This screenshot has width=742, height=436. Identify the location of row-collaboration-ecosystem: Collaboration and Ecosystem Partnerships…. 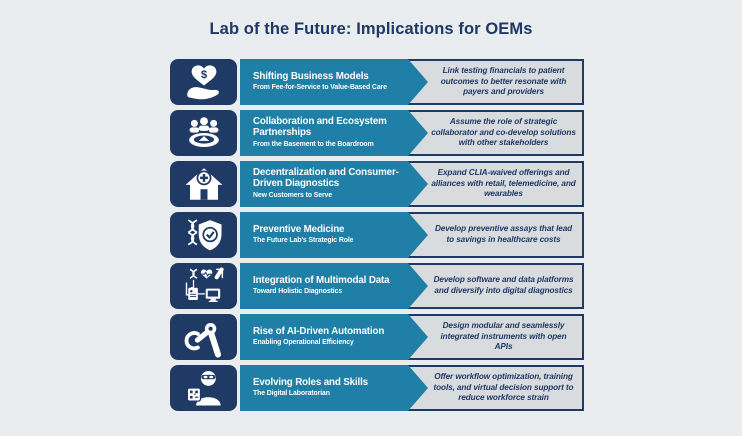
(377, 133).